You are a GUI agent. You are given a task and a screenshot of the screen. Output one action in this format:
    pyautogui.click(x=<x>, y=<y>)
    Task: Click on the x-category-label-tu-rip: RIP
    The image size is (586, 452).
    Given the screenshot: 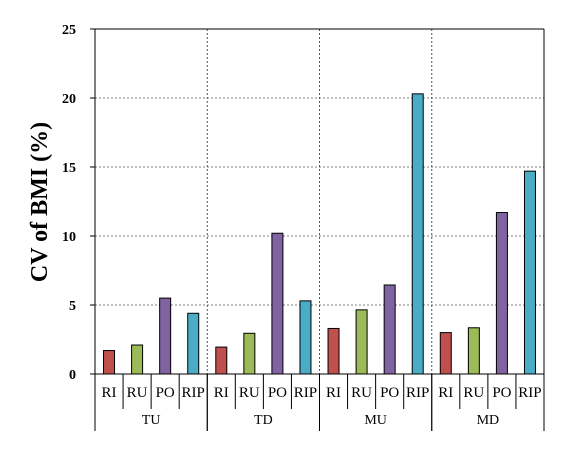 What is the action you would take?
    pyautogui.click(x=193, y=393)
    